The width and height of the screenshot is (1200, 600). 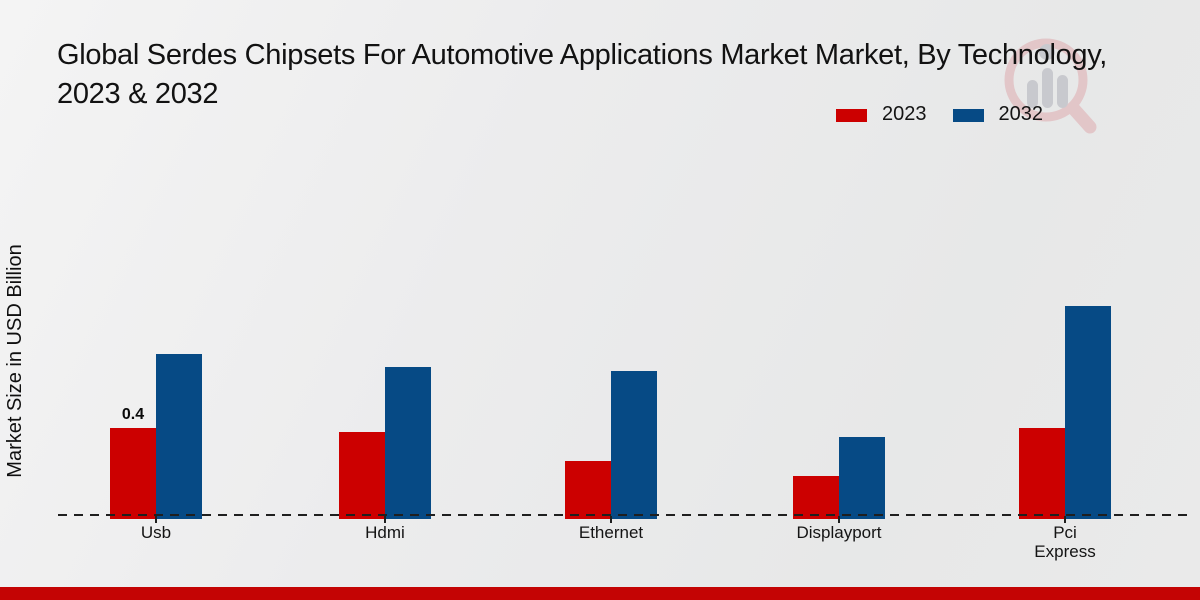 What do you see at coordinates (851, 115) in the screenshot?
I see `legend-swatch-2023` at bounding box center [851, 115].